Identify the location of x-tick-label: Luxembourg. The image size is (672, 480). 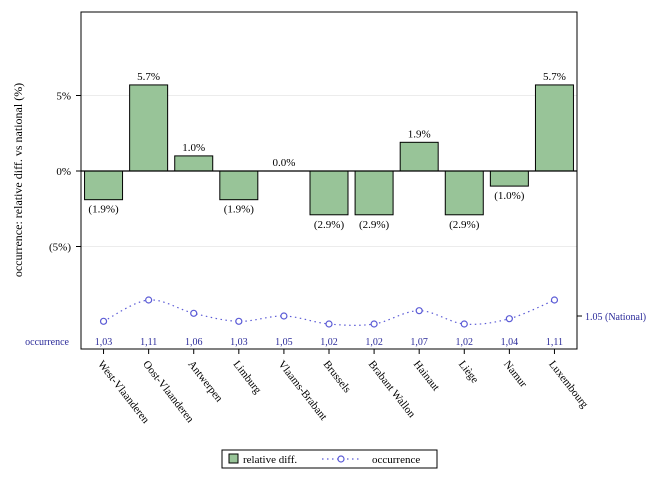
(568, 384).